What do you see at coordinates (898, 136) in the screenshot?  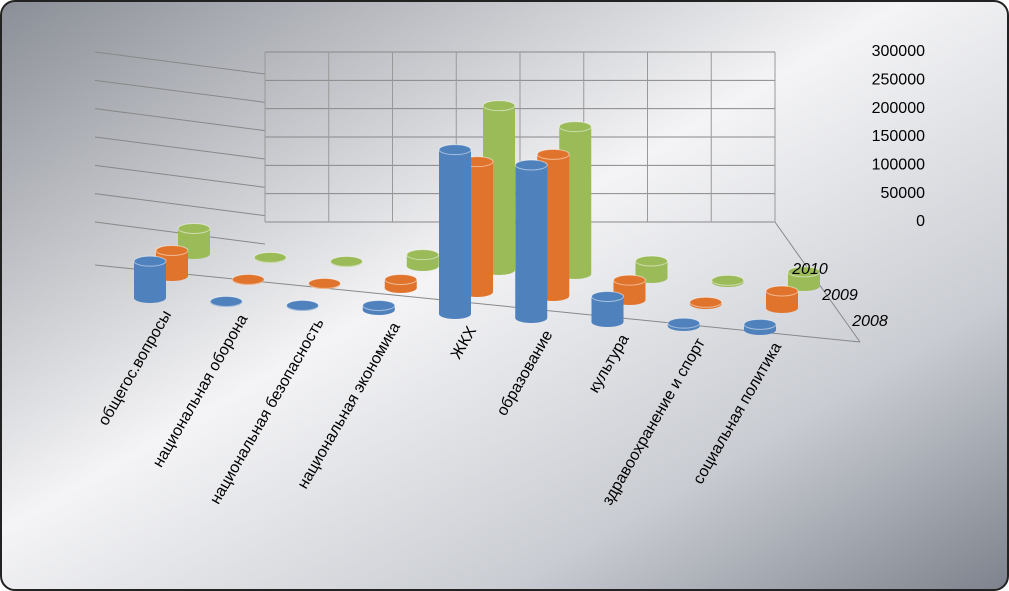 I see `y-tick-label: 150000` at bounding box center [898, 136].